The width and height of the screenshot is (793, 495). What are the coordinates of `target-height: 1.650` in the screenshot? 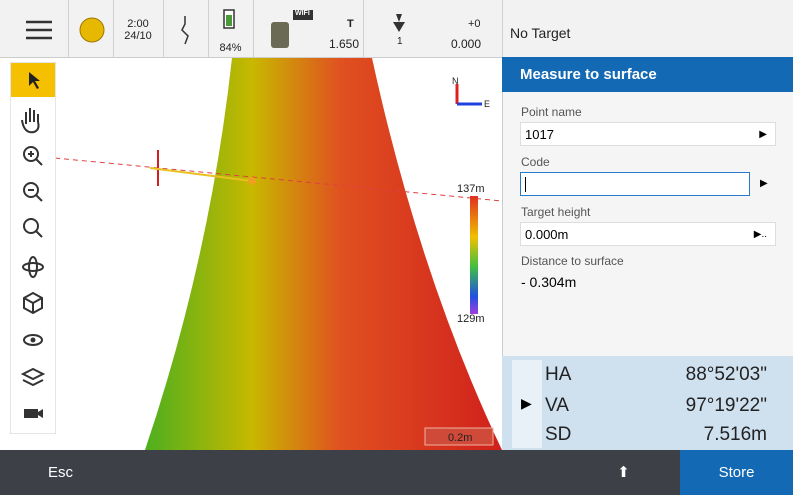 It's located at (344, 44).